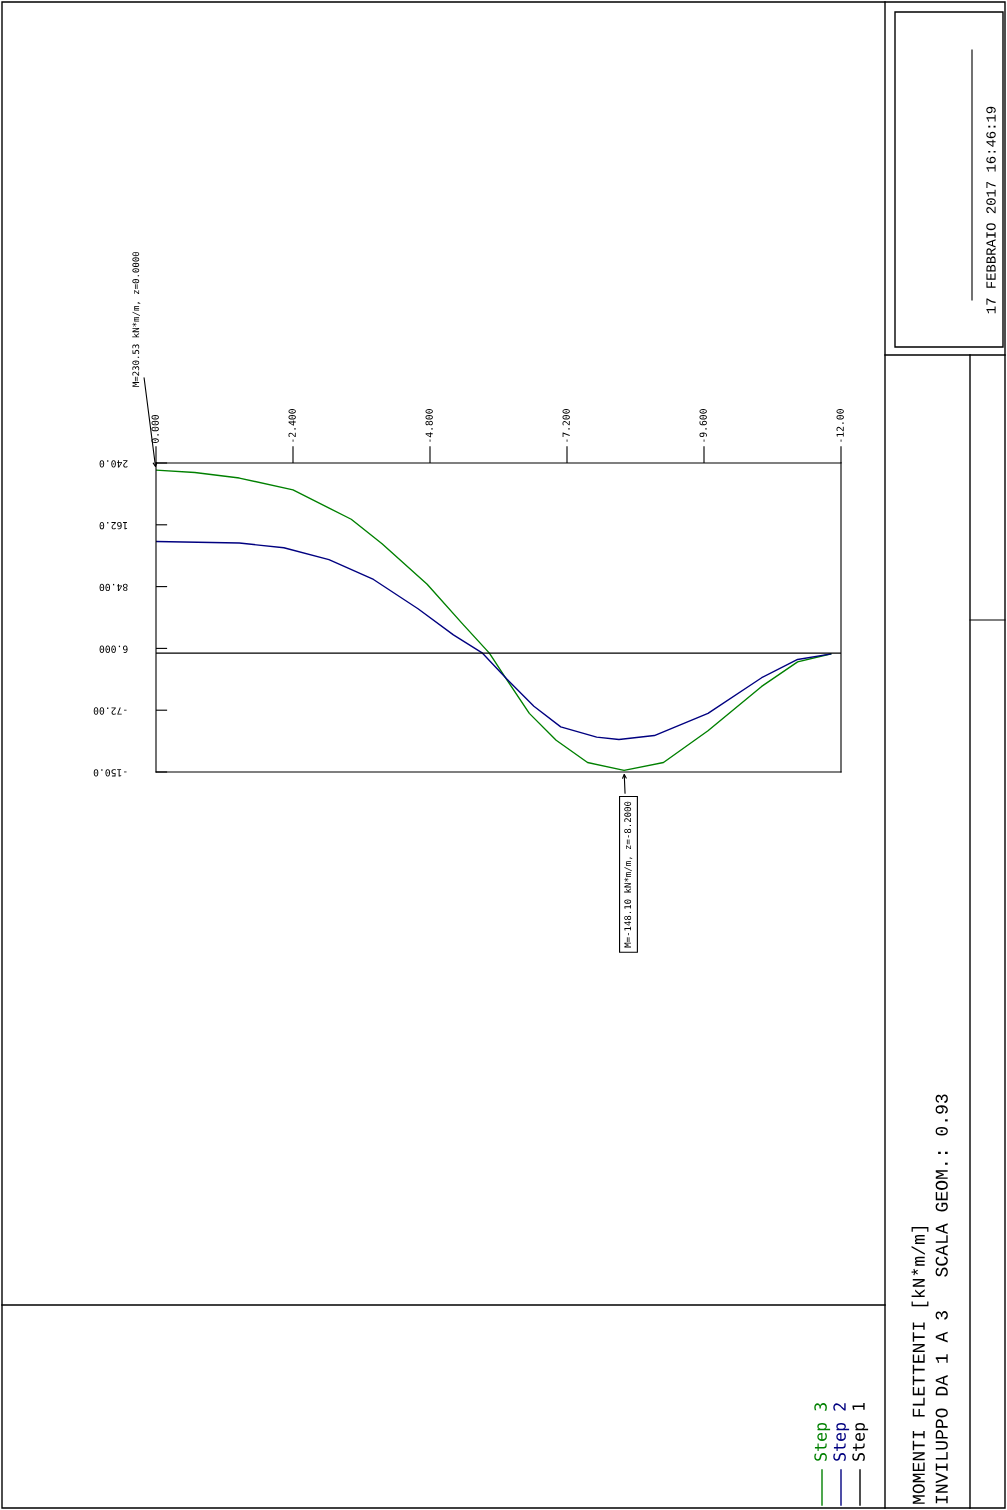  I want to click on x-tick-label: -2.400, so click(292, 425).